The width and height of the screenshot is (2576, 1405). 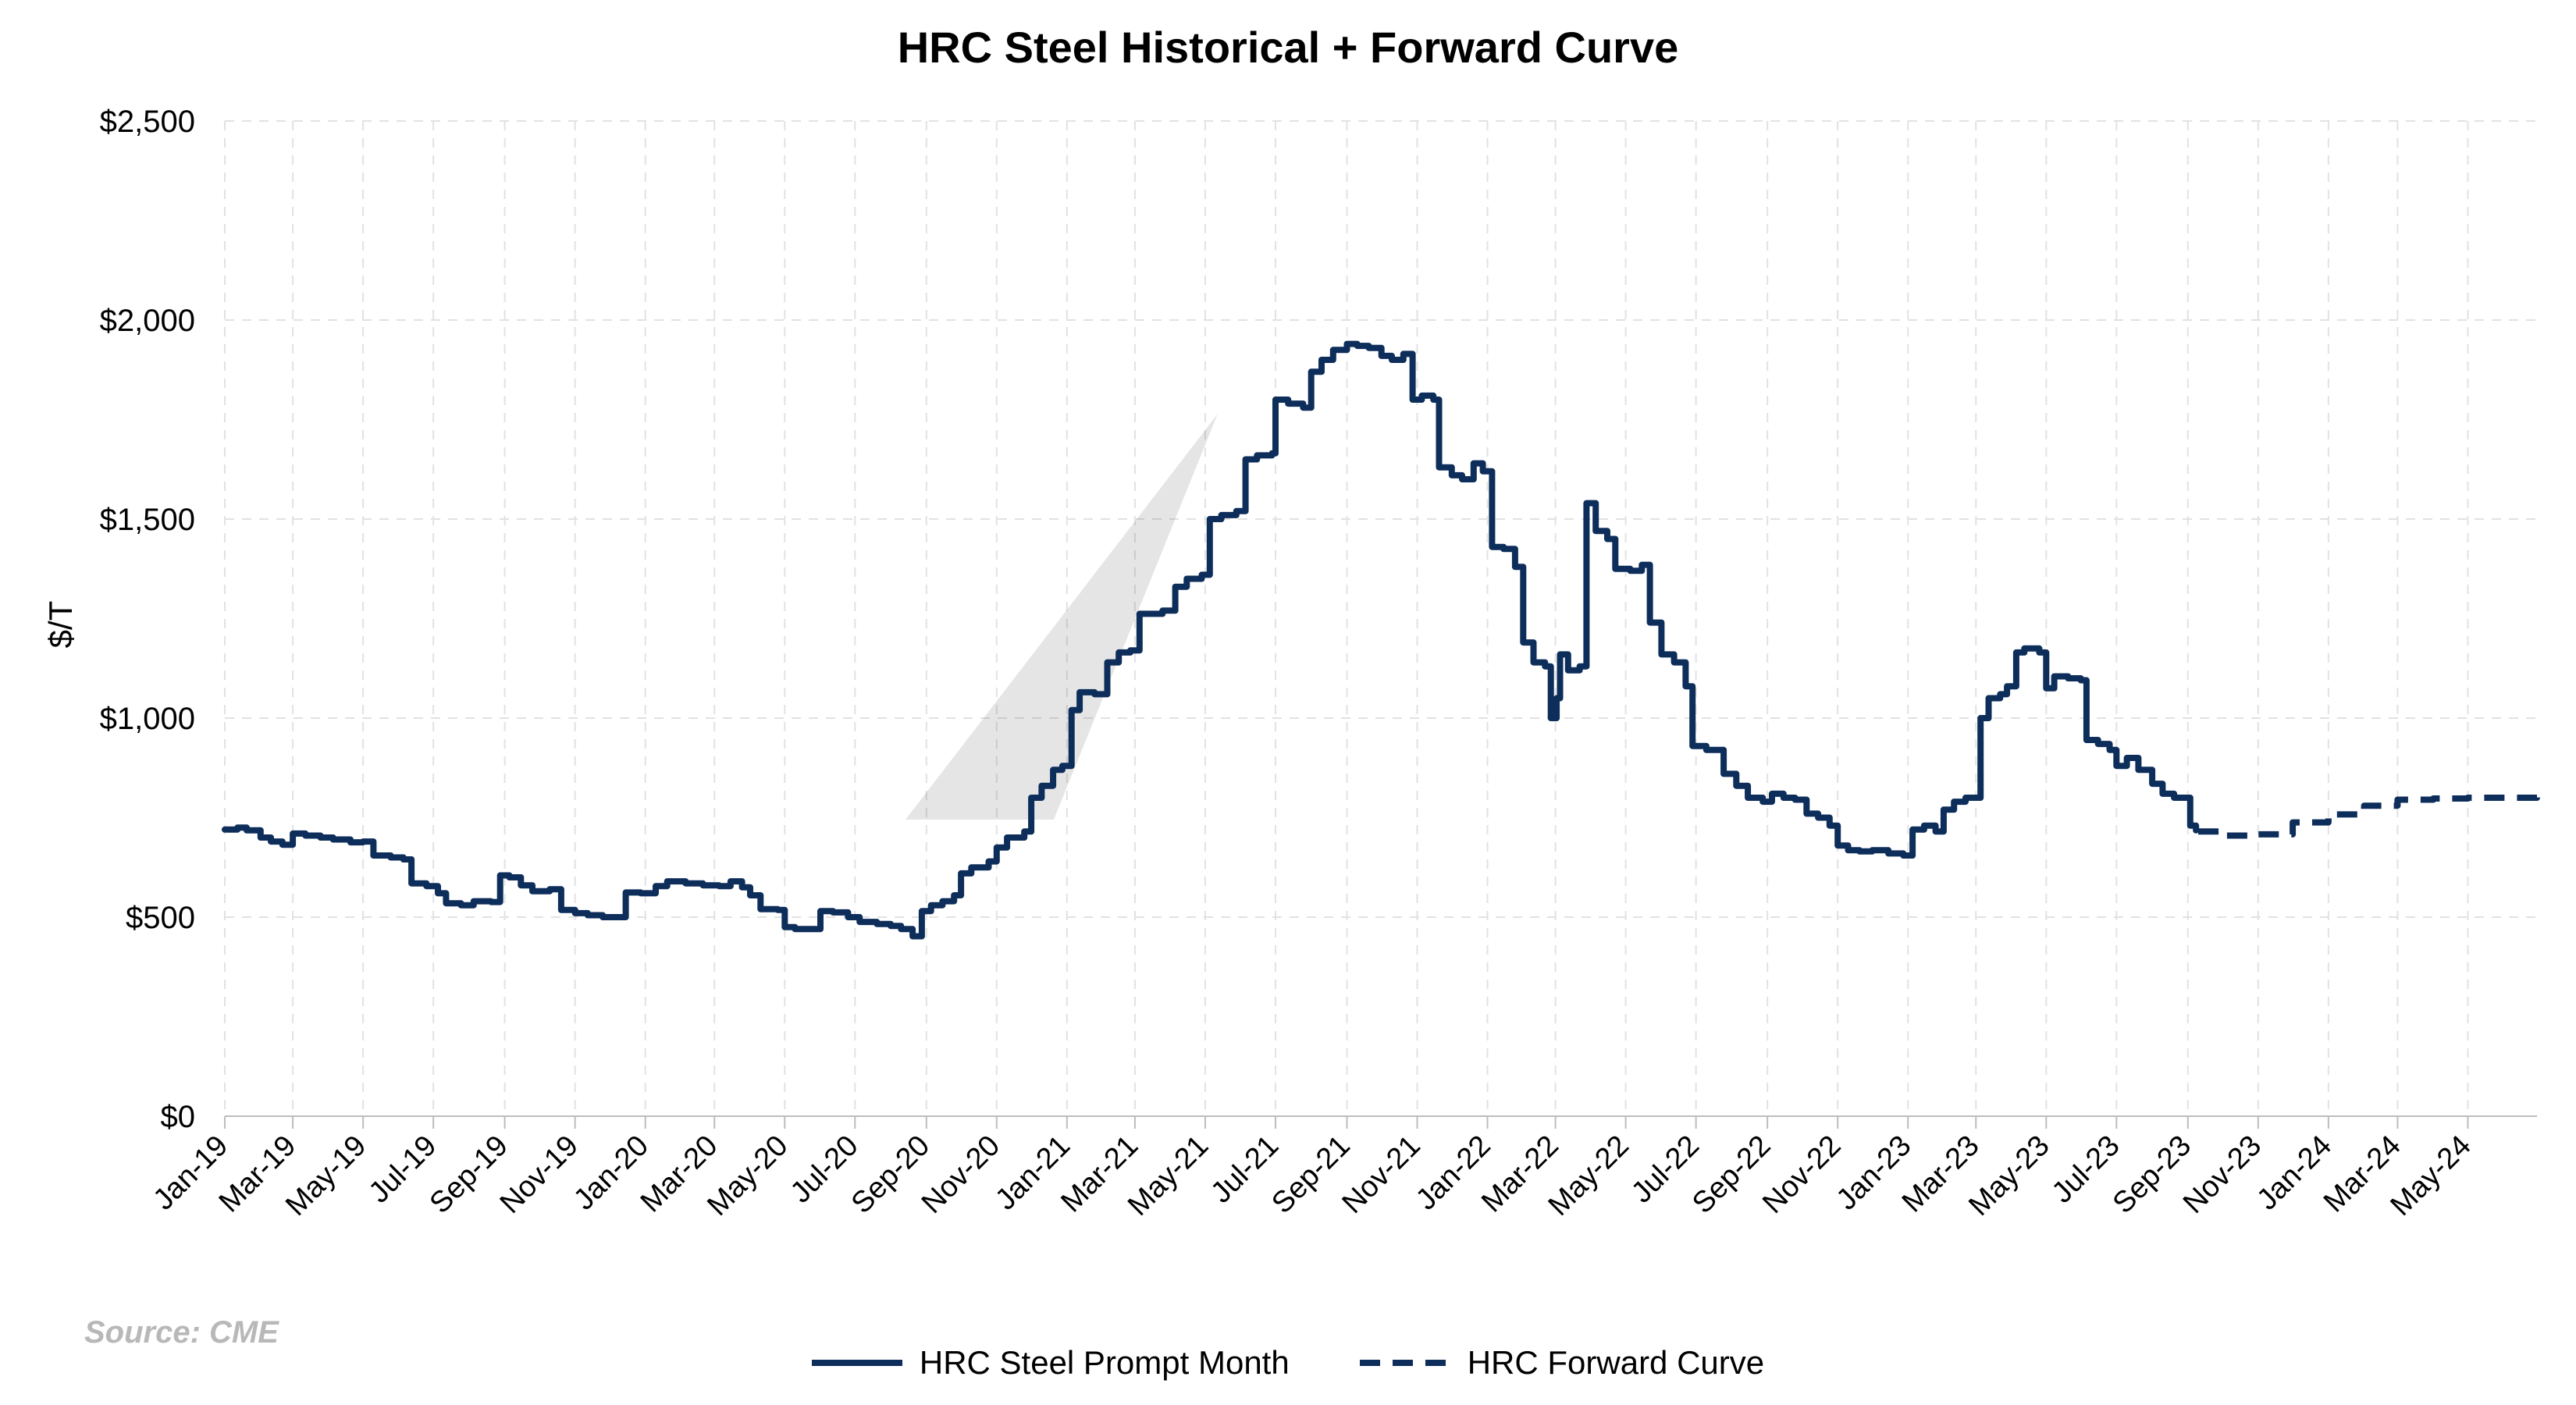 I want to click on x-tick-label: May-20, so click(x=747, y=1175).